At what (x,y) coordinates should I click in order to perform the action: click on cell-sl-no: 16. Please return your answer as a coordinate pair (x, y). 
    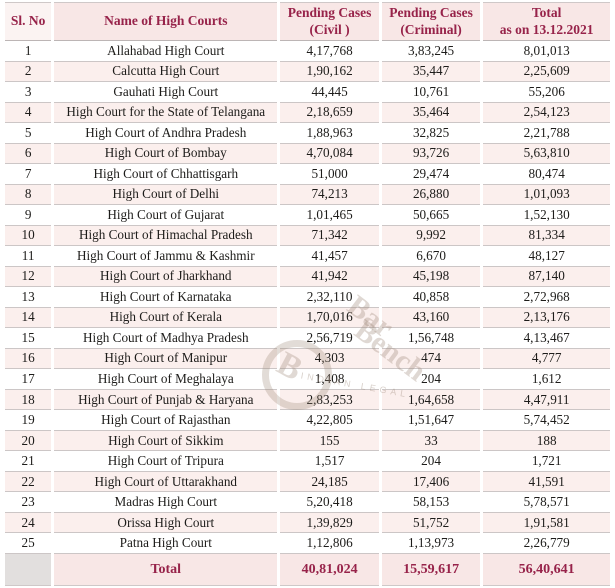
    Looking at the image, I should click on (28, 359).